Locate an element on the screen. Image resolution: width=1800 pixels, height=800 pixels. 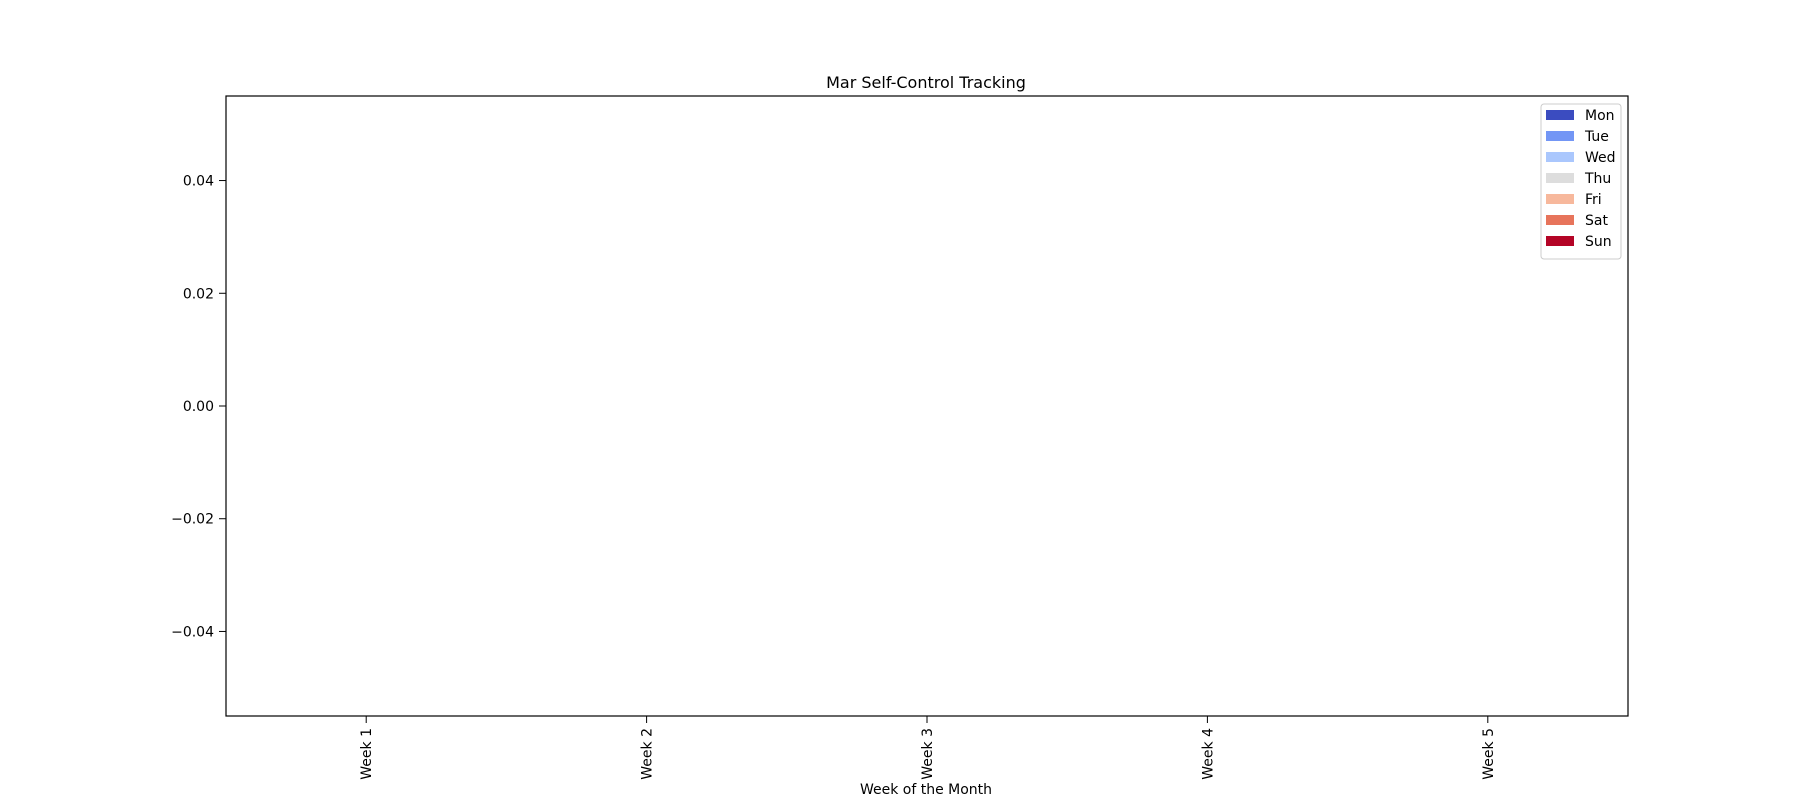
legend-label-tue: Tue is located at coordinates (1596, 137).